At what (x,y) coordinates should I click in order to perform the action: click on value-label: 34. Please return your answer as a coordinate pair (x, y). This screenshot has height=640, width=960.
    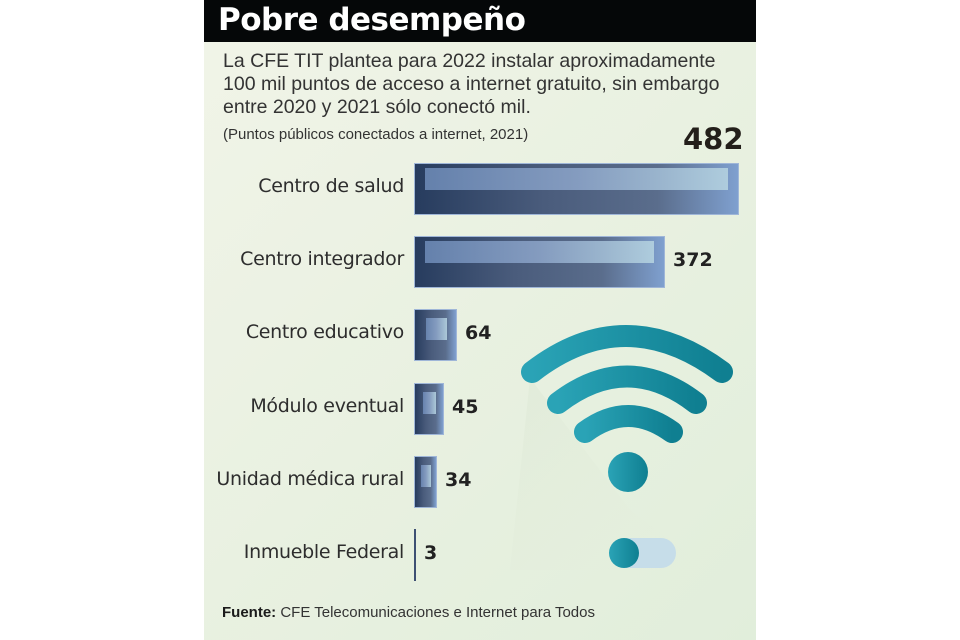
    Looking at the image, I should click on (458, 480).